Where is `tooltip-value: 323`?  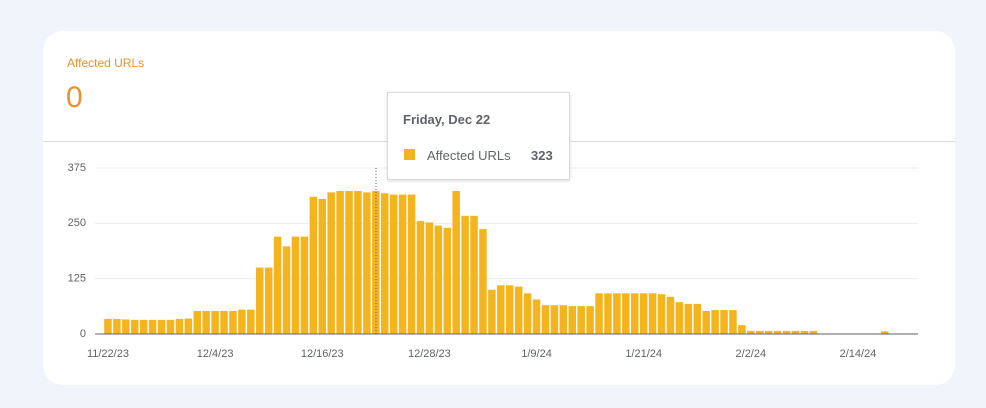
tooltip-value: 323 is located at coordinates (542, 155).